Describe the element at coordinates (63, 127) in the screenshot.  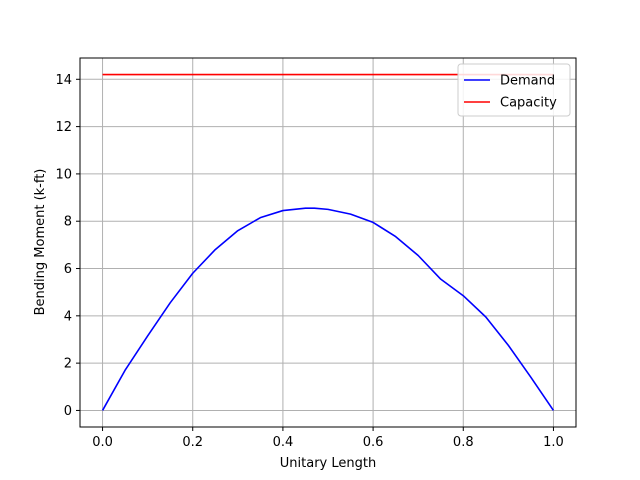
I see `y-tick-label: 12` at that location.